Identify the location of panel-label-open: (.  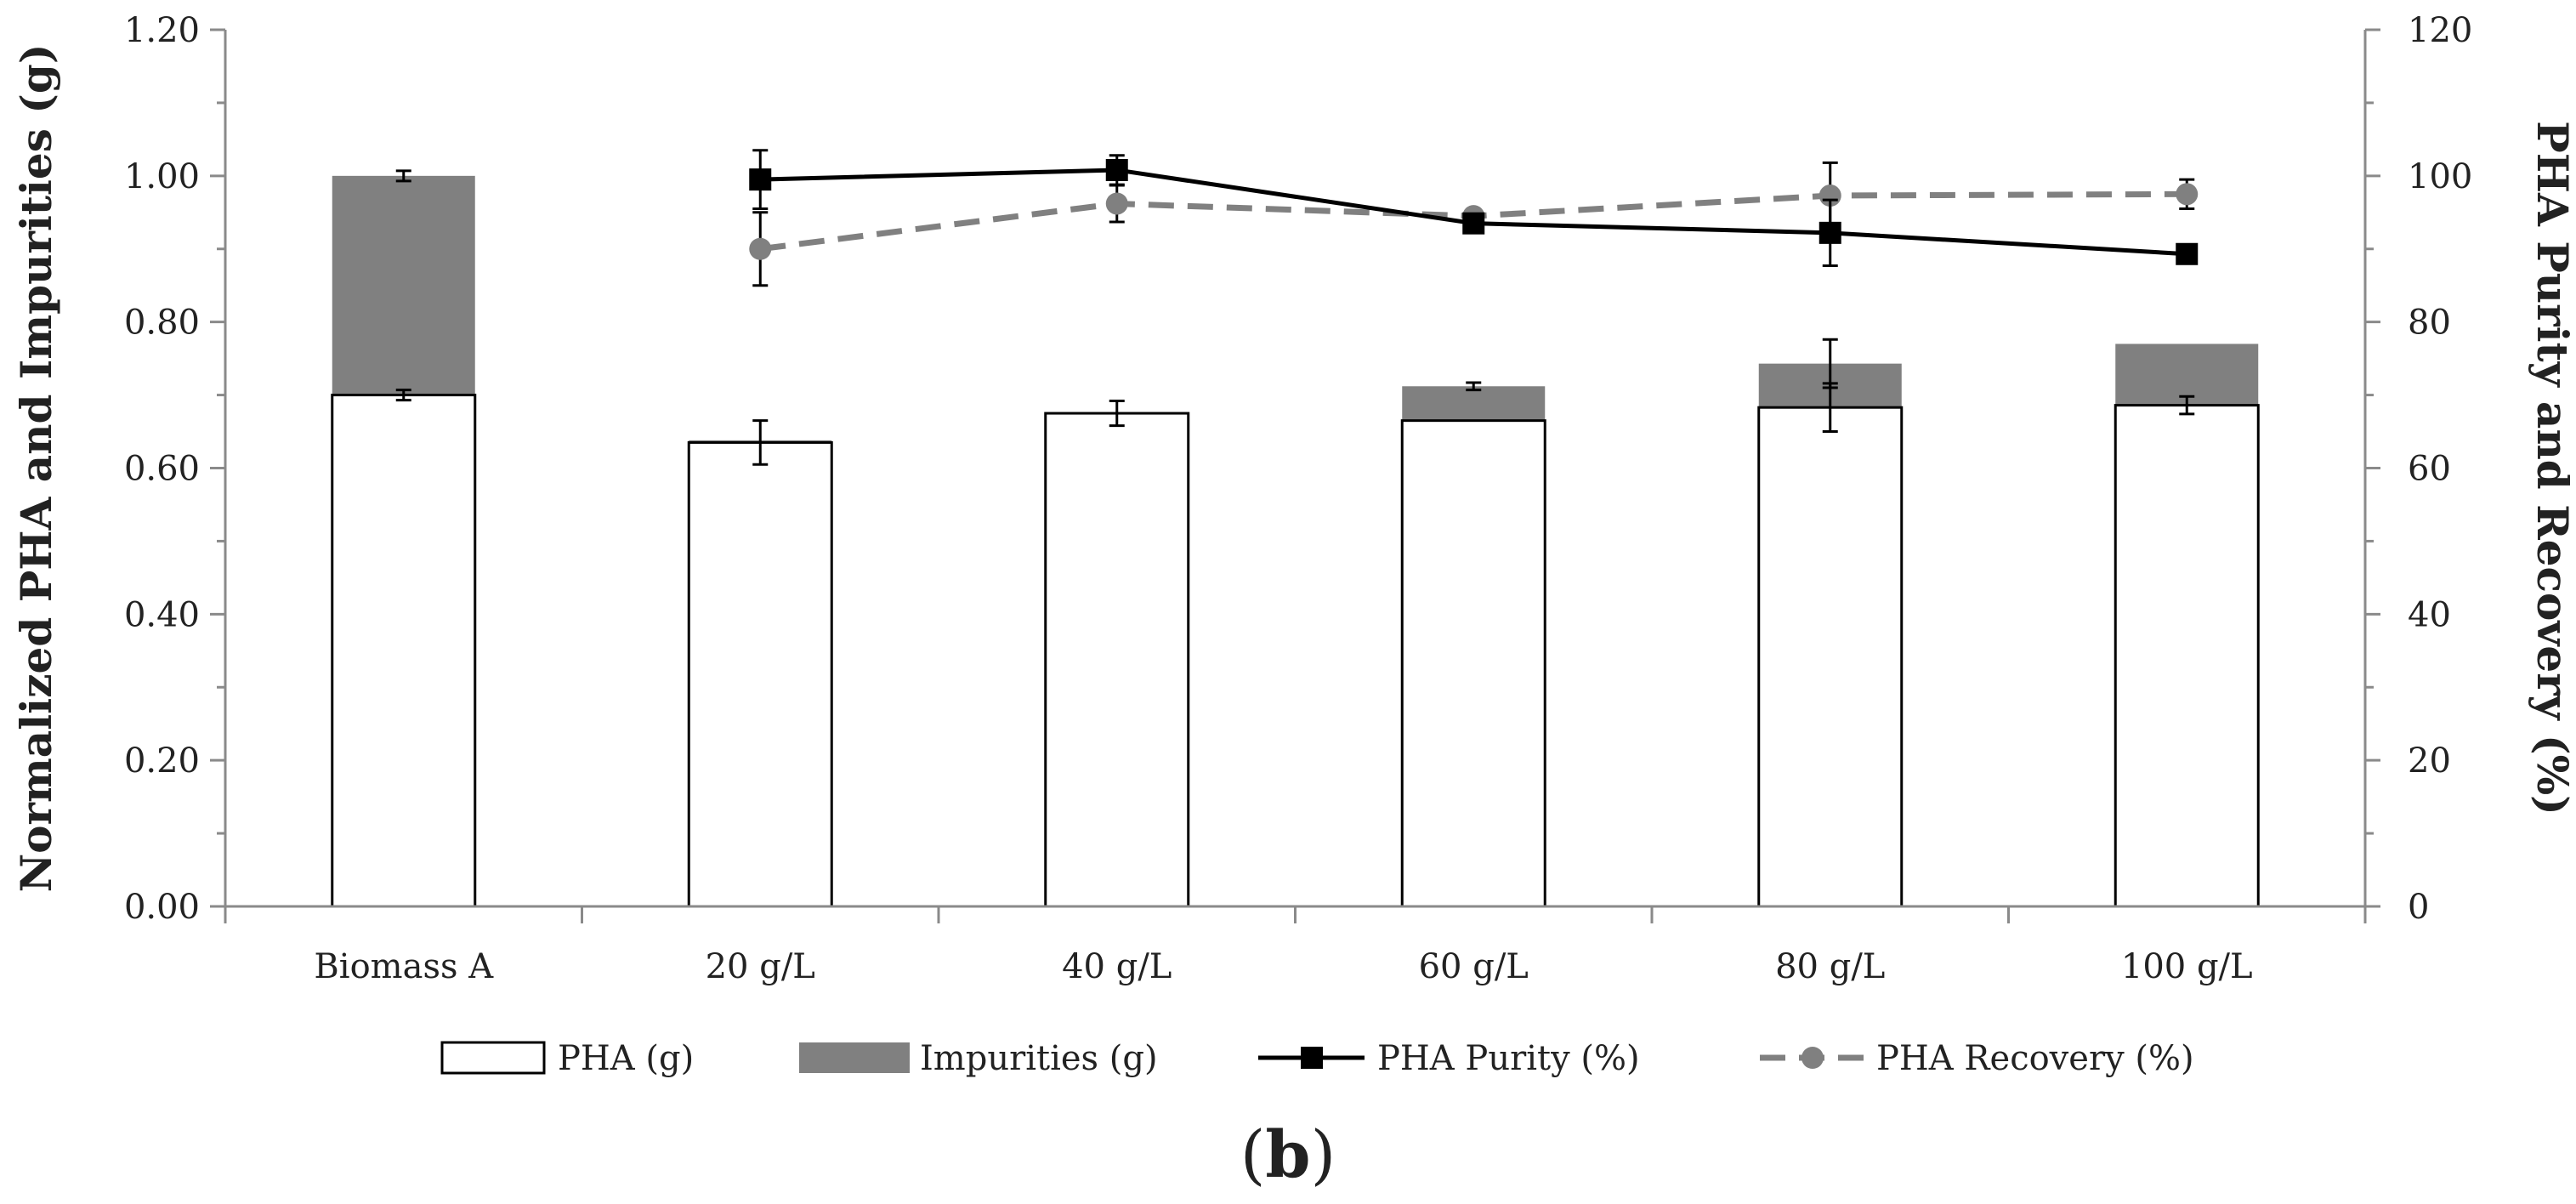
(1253, 1154).